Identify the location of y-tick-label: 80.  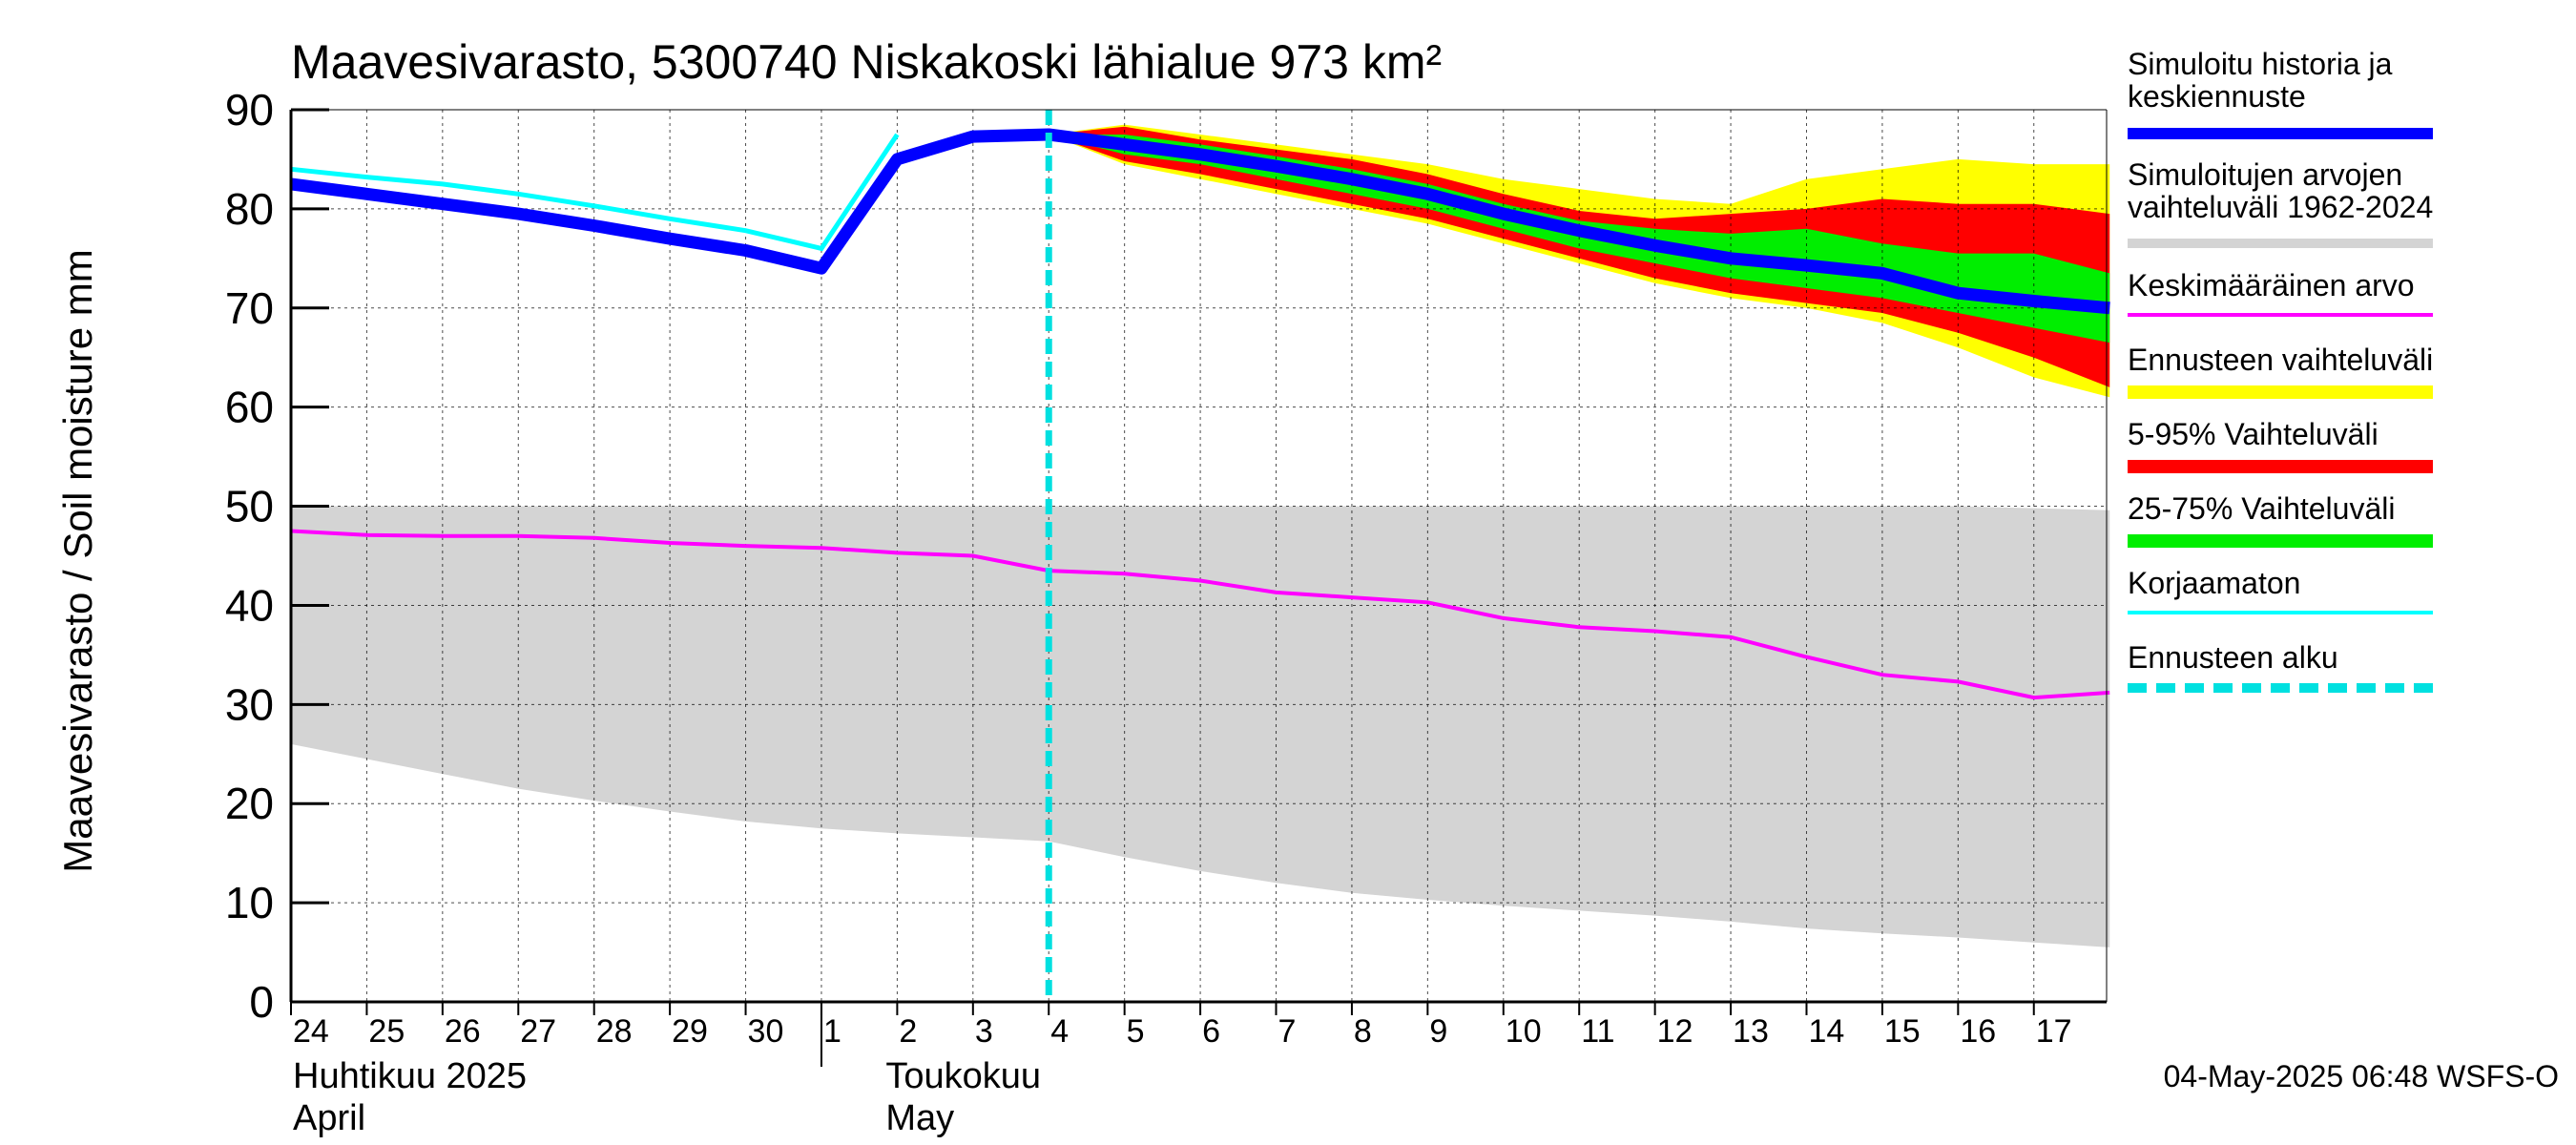
(249, 209).